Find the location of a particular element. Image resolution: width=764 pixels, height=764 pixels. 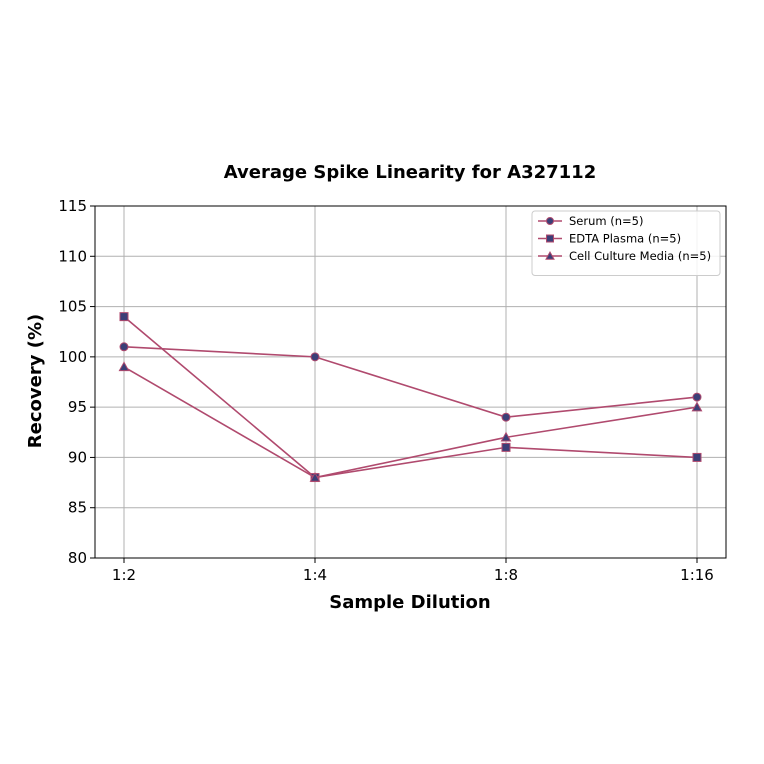

chart-title: Average Spike Linearity for A327112 is located at coordinates (410, 172).